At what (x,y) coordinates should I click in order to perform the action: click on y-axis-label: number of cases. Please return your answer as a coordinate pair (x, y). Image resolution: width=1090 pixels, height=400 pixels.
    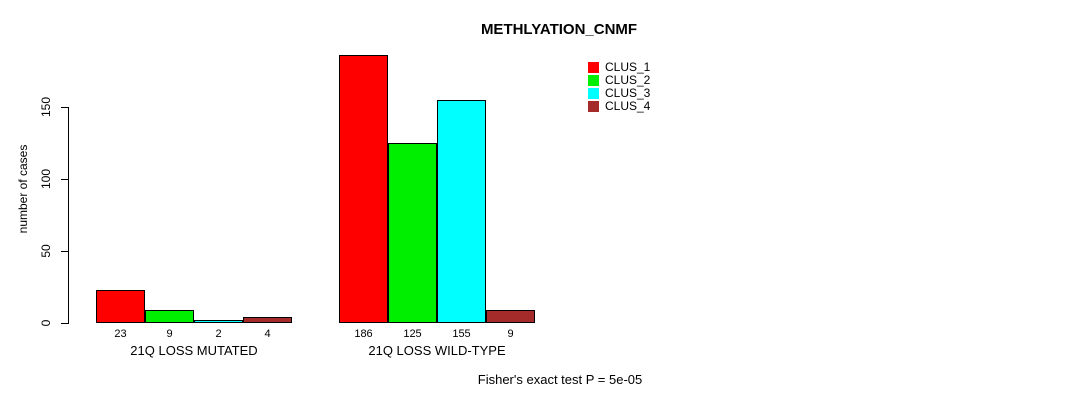
    Looking at the image, I should click on (23, 189).